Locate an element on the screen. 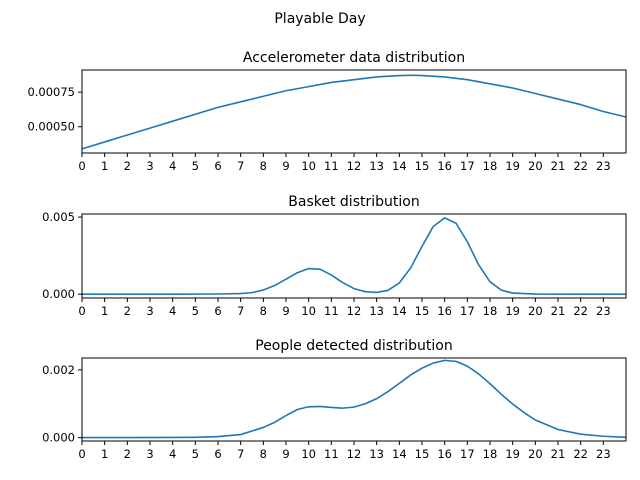 This screenshot has width=640, height=480. accelerometer-x-tick-label: 22 is located at coordinates (580, 166).